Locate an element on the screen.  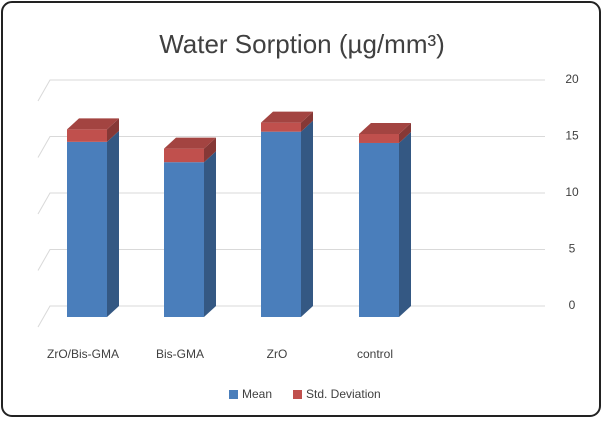
y-tick-label: 10 is located at coordinates (572, 192).